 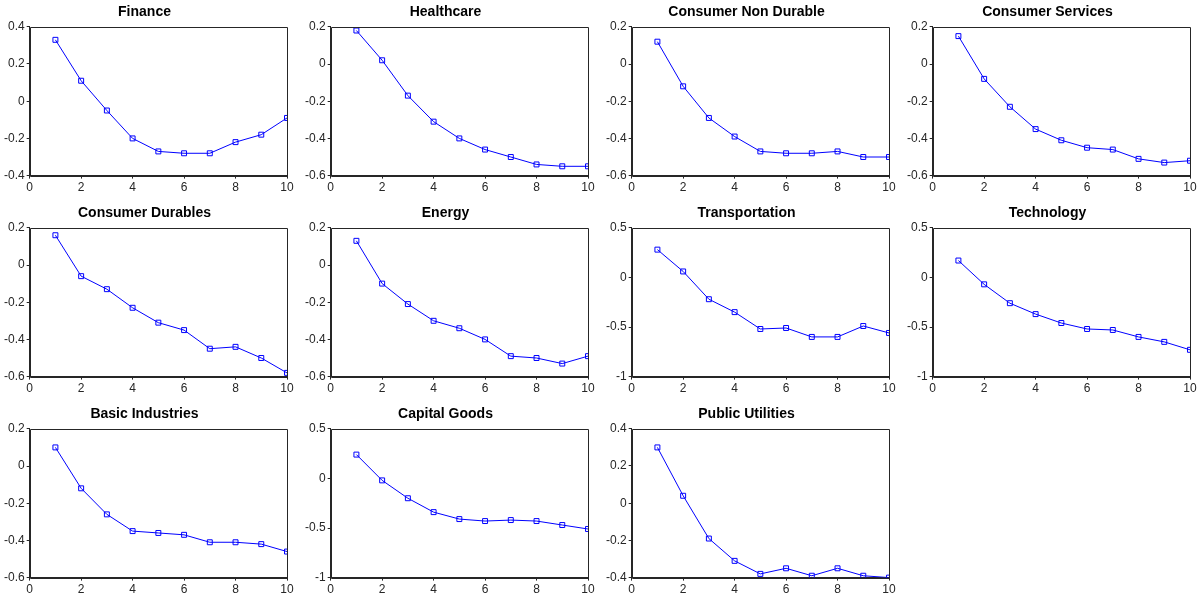 I want to click on chart-title: Consumer Services, so click(x=1048, y=11).